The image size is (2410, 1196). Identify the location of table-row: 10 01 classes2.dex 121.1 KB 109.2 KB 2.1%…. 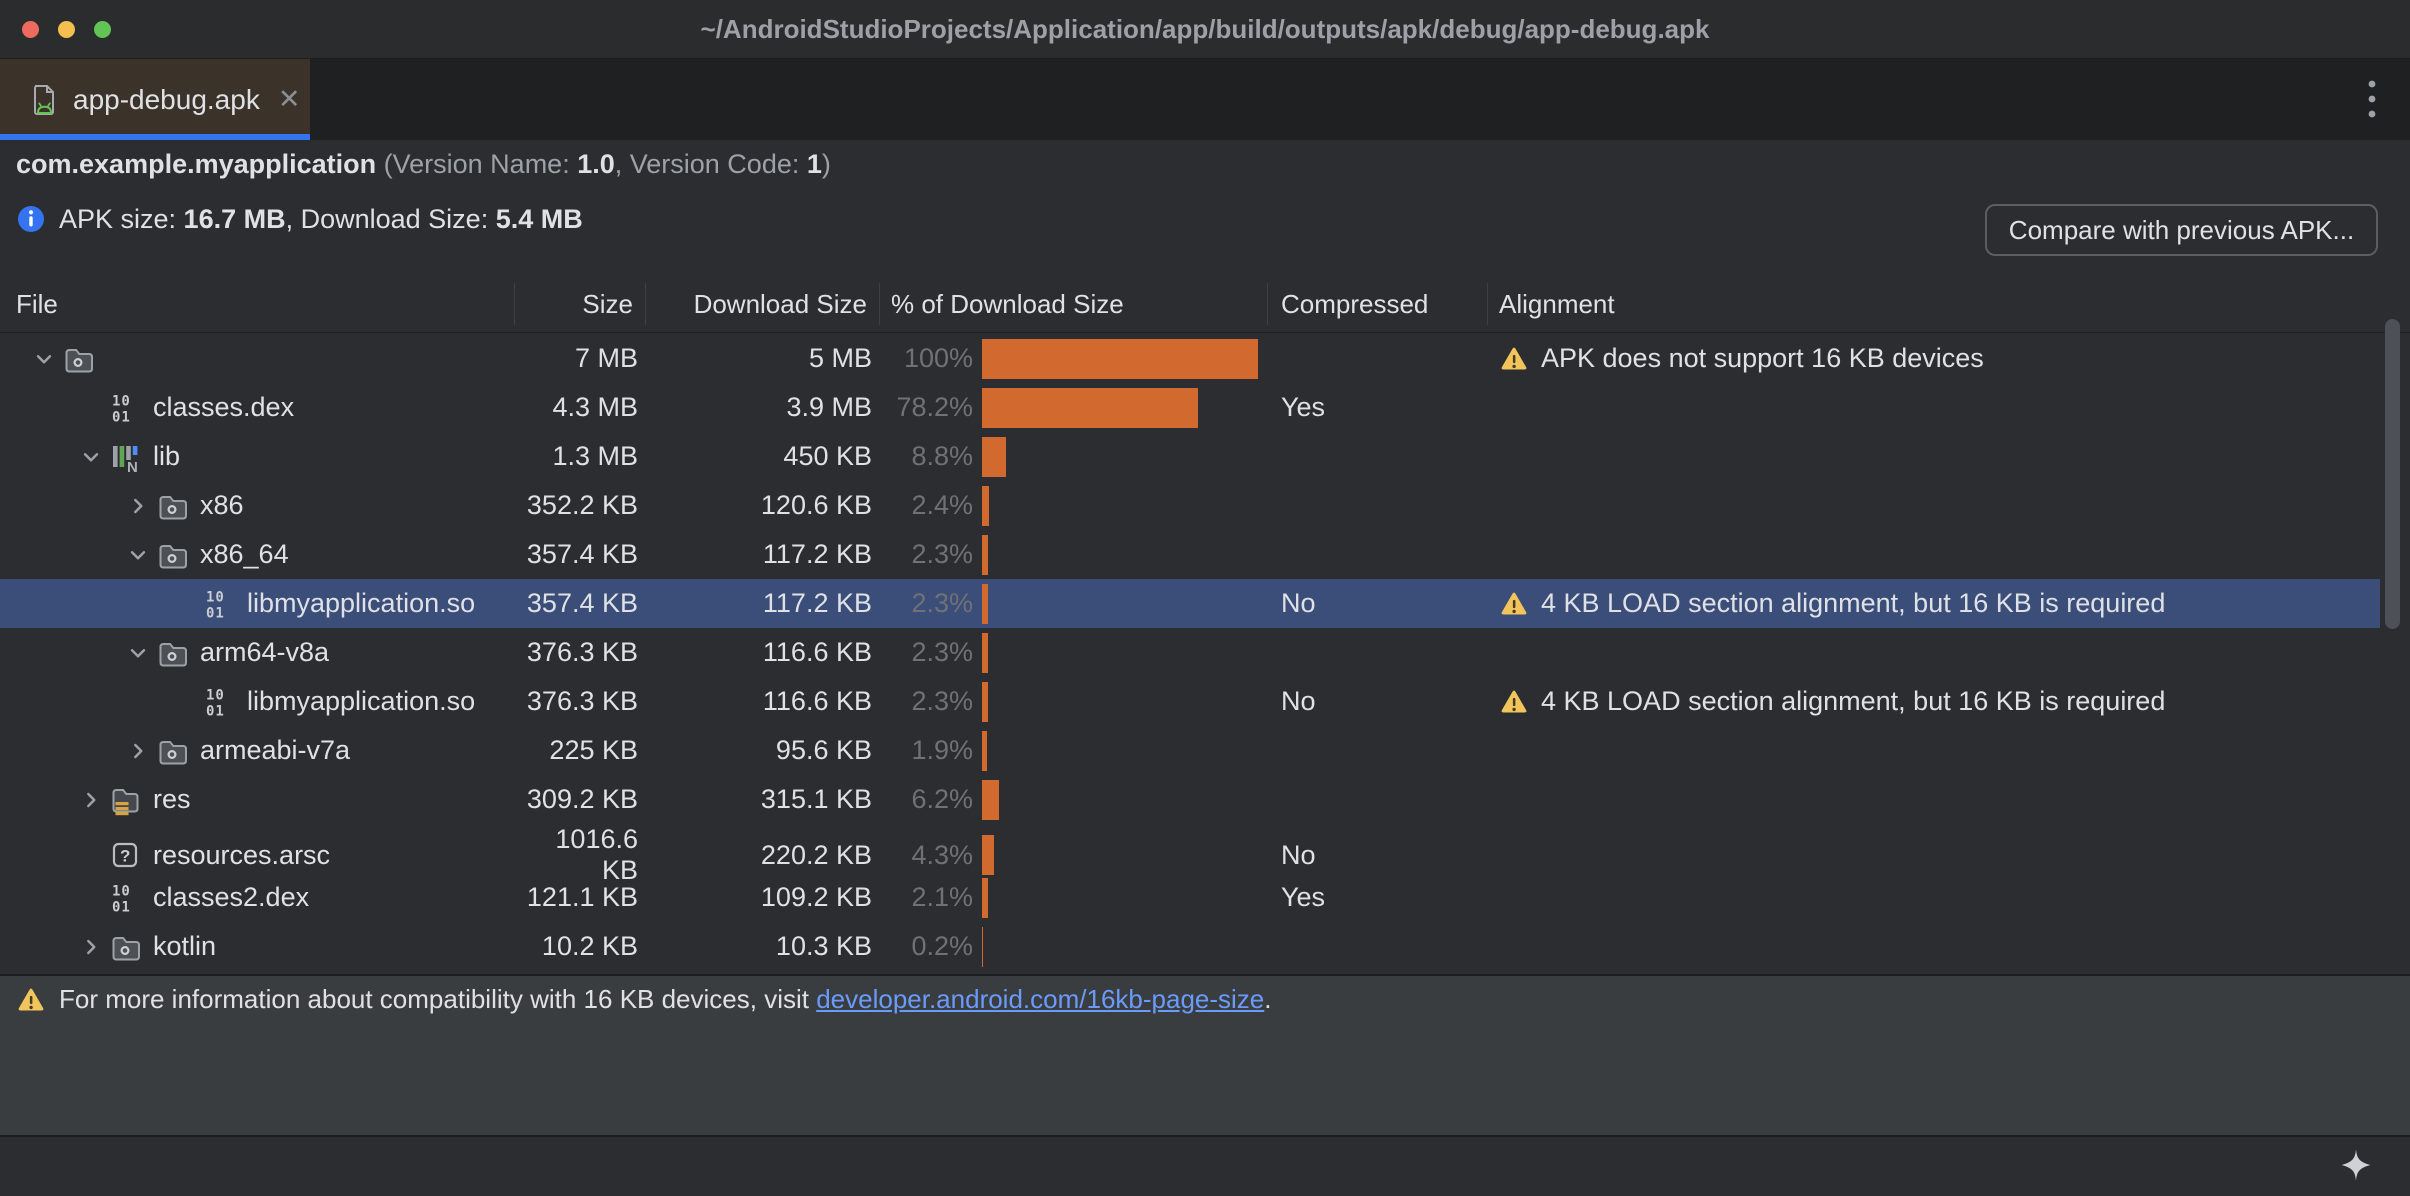
(1190, 897).